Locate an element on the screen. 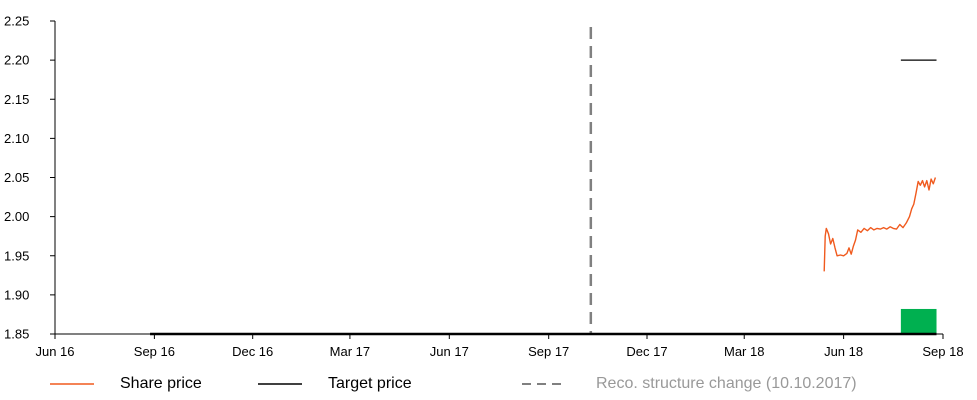 The image size is (977, 400). legend-item-reco-change: Reco. structure change (10.10.2017) is located at coordinates (689, 384).